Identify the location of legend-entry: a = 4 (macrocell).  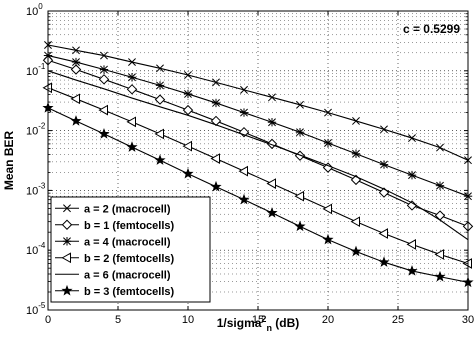
(113, 242).